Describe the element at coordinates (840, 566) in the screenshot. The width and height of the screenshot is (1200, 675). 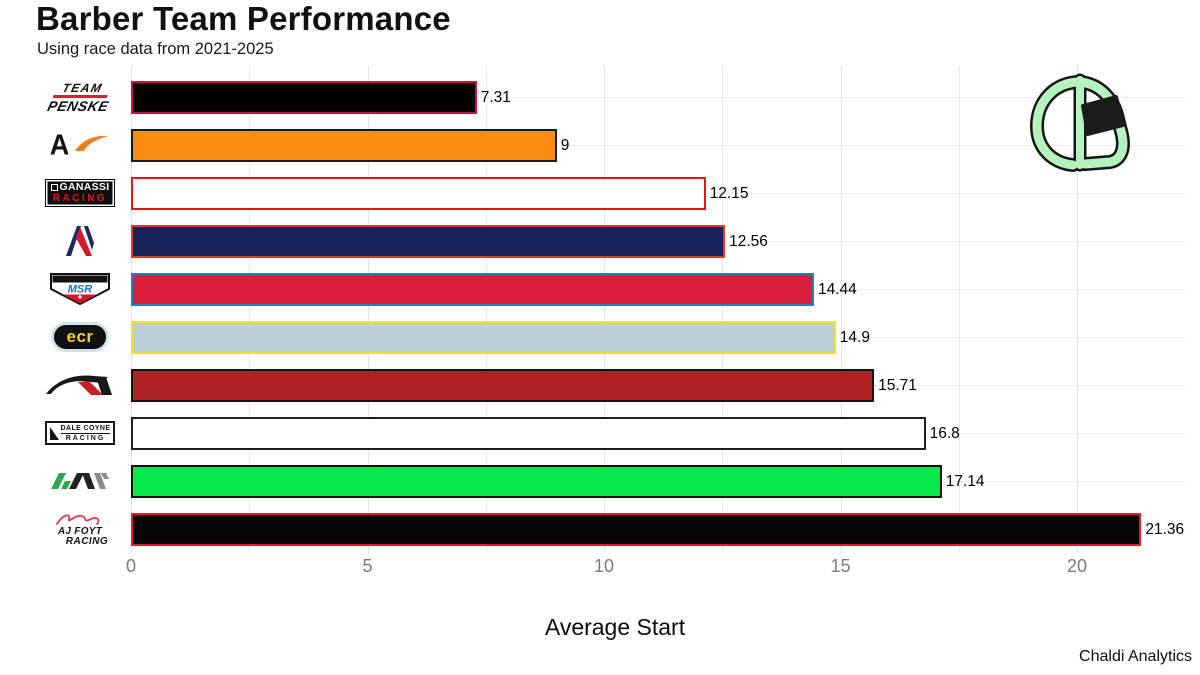
I see `x-tick-label: 15` at that location.